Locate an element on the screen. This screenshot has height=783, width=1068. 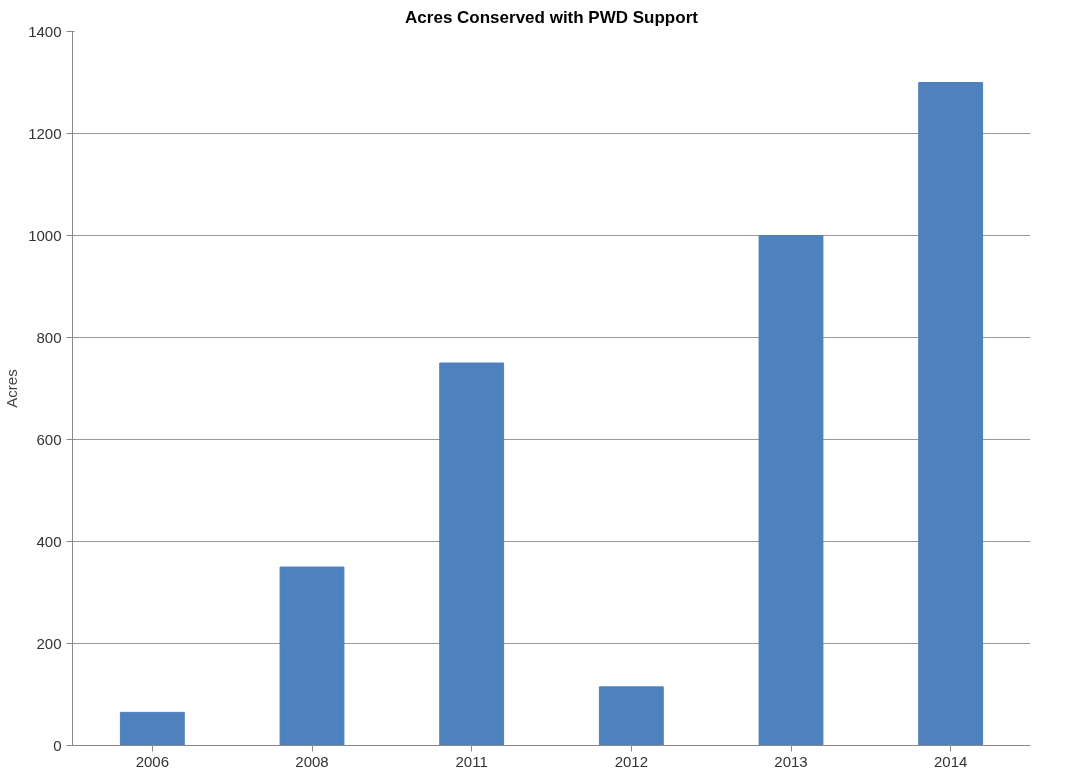
x-tick-label: 2006 is located at coordinates (152, 761).